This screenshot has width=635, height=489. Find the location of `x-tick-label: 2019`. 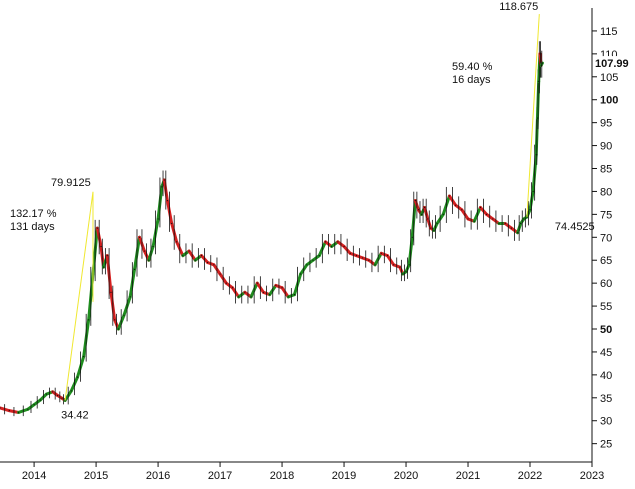

x-tick-label: 2019 is located at coordinates (344, 476).